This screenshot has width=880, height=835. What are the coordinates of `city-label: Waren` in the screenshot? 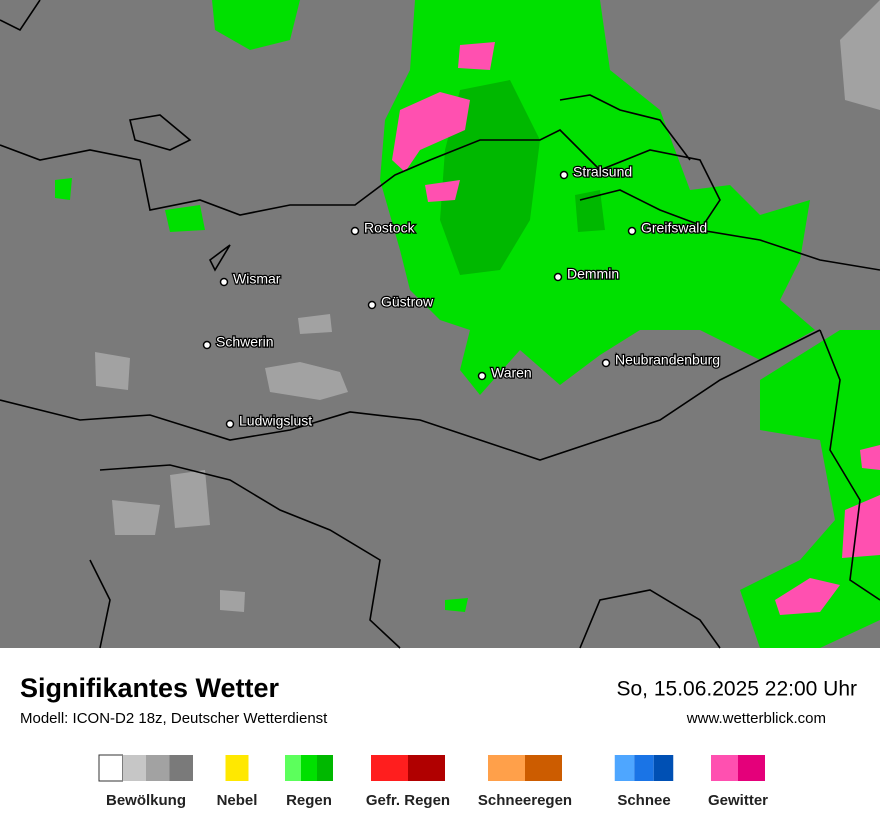 It's located at (511, 373).